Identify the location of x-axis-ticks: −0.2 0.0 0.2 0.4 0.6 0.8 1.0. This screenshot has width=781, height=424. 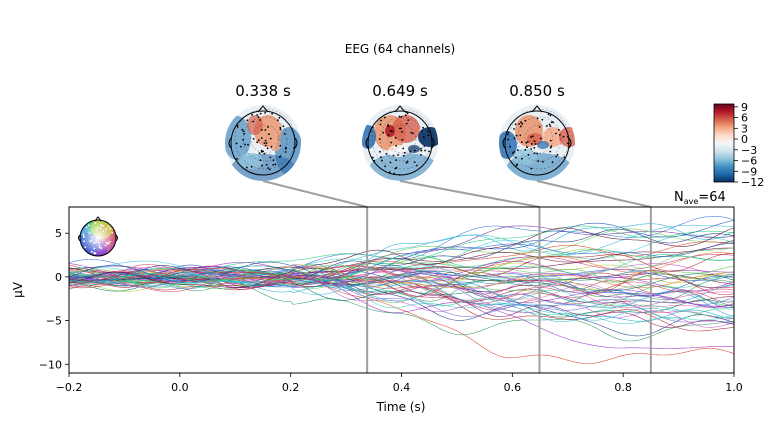
(399, 383).